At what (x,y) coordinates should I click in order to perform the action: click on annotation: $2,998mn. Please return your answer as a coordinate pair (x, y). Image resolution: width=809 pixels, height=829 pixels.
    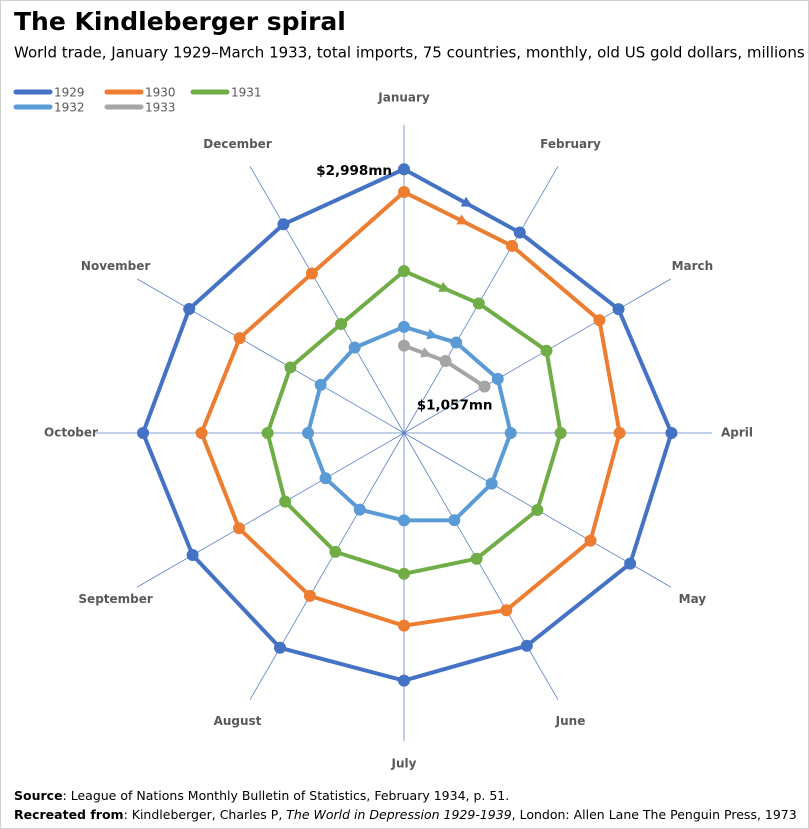
    Looking at the image, I should click on (354, 171).